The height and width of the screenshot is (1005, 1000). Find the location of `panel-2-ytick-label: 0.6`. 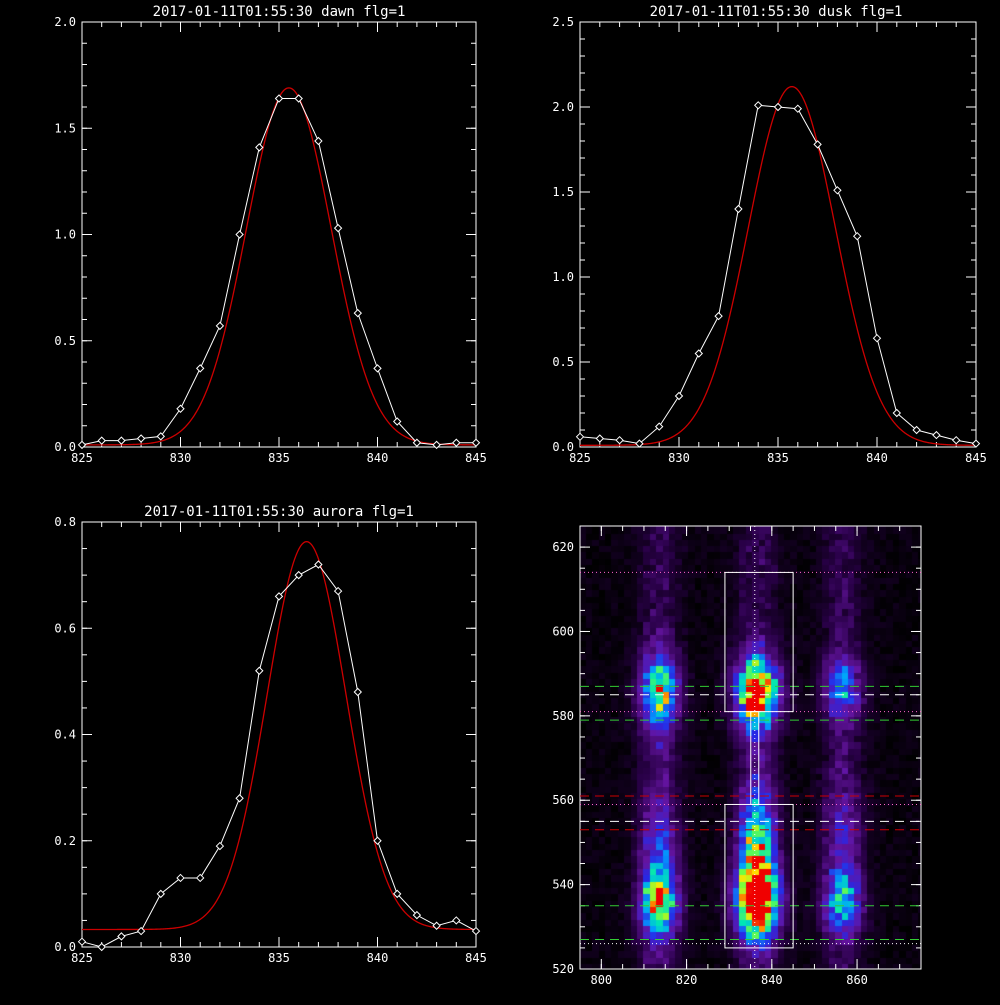

panel-2-ytick-label: 0.6 is located at coordinates (65, 628).